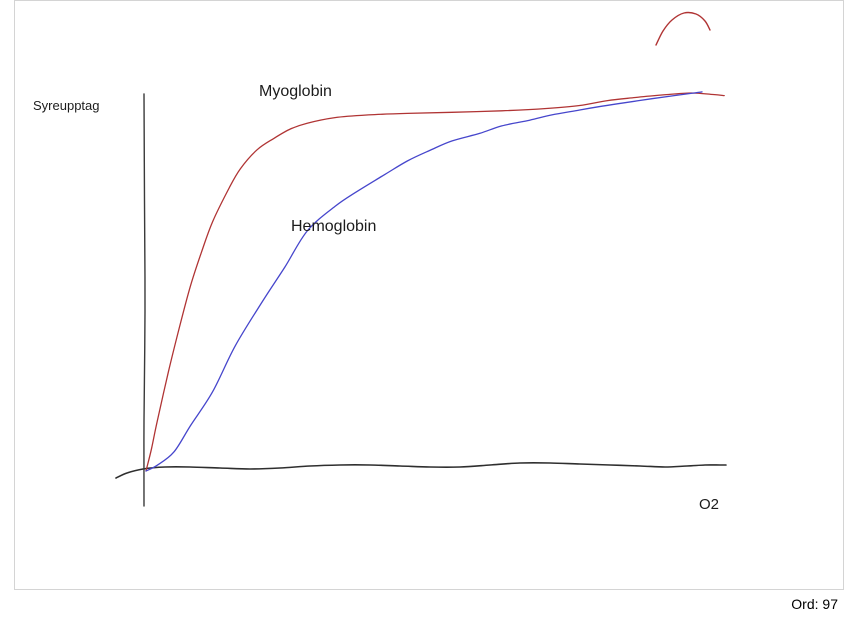 Image resolution: width=846 pixels, height=622 pixels. Describe the element at coordinates (814, 604) in the screenshot. I see `word-count-status: Ord: 97` at that location.